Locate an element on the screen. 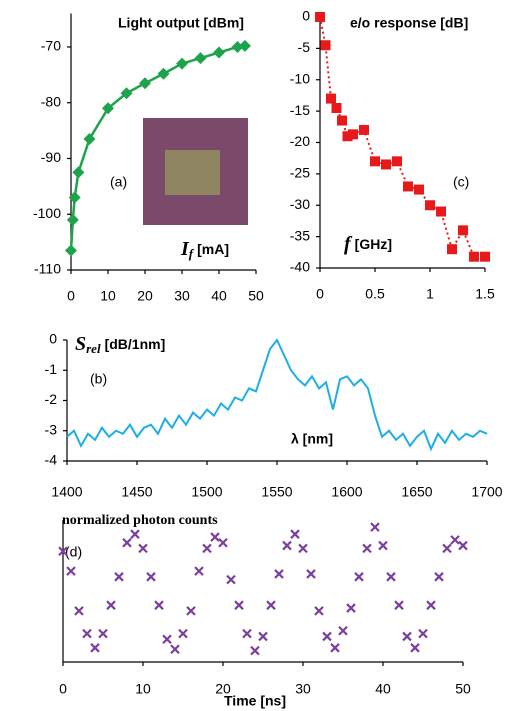 The width and height of the screenshot is (511, 711). y-tick-label: -4 is located at coordinates (51, 460).